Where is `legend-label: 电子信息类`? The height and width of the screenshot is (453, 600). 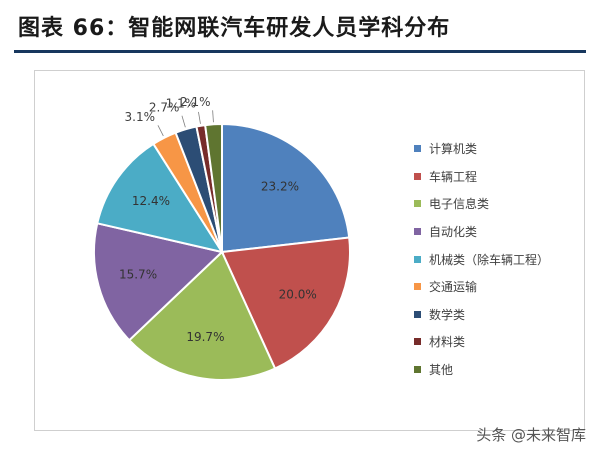
legend-label: 电子信息类 is located at coordinates (459, 204).